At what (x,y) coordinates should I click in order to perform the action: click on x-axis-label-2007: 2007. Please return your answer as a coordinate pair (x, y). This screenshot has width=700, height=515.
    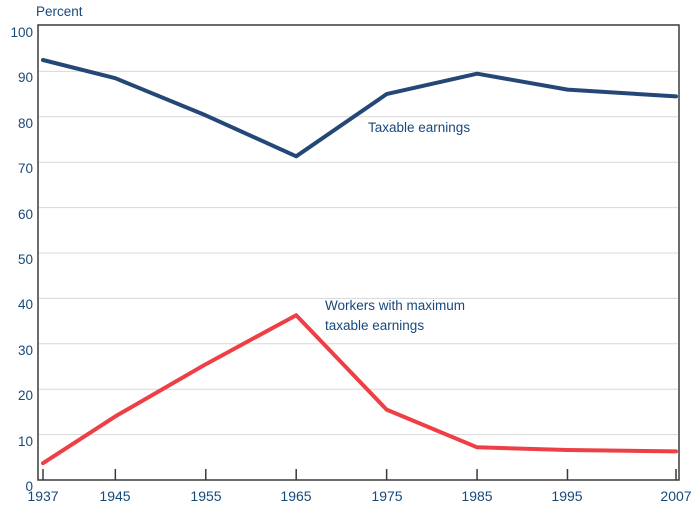
    Looking at the image, I should click on (676, 496).